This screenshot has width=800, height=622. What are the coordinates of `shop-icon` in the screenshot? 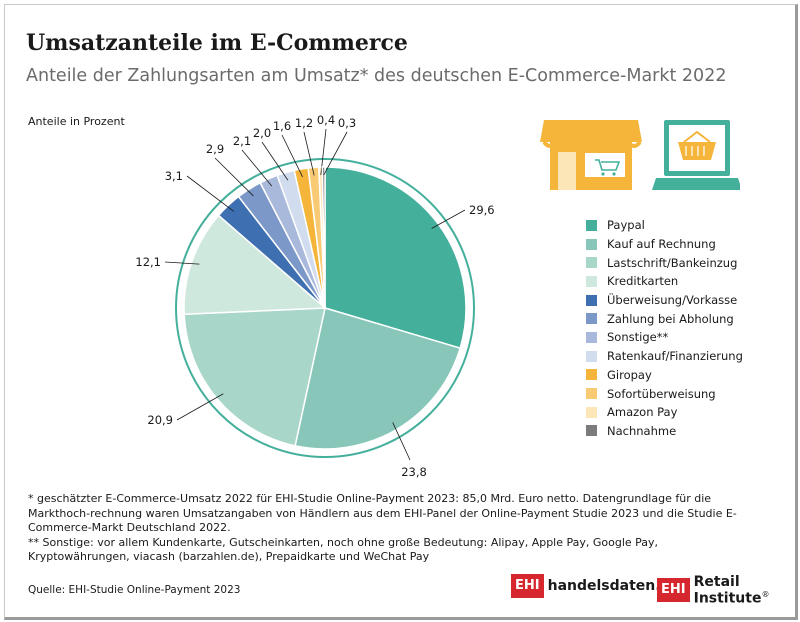 It's located at (591, 155).